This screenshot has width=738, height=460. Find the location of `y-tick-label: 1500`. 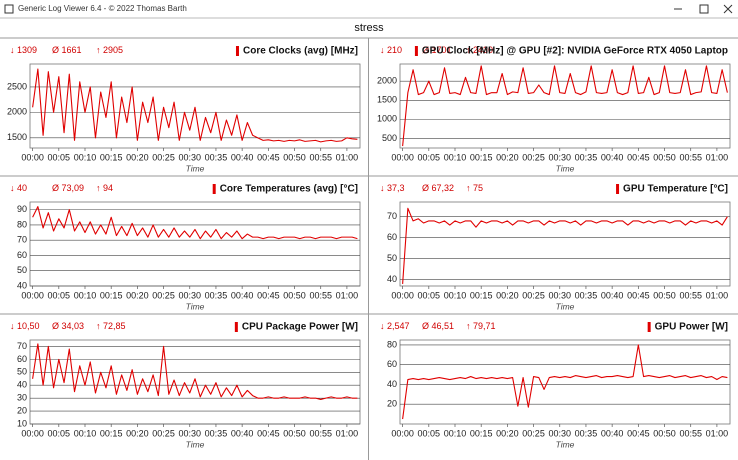

y-tick-label: 1500 is located at coordinates (387, 100).